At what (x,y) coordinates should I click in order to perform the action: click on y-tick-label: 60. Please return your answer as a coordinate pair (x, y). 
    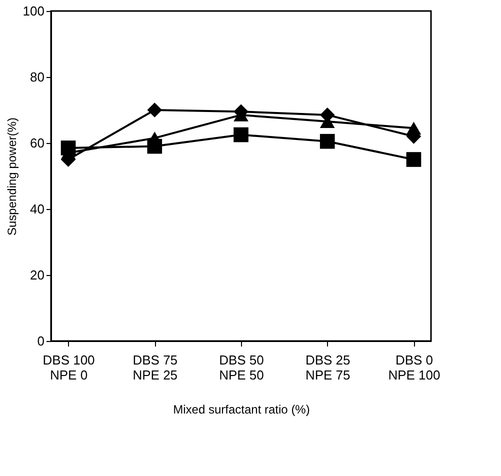
    Looking at the image, I should click on (37, 143).